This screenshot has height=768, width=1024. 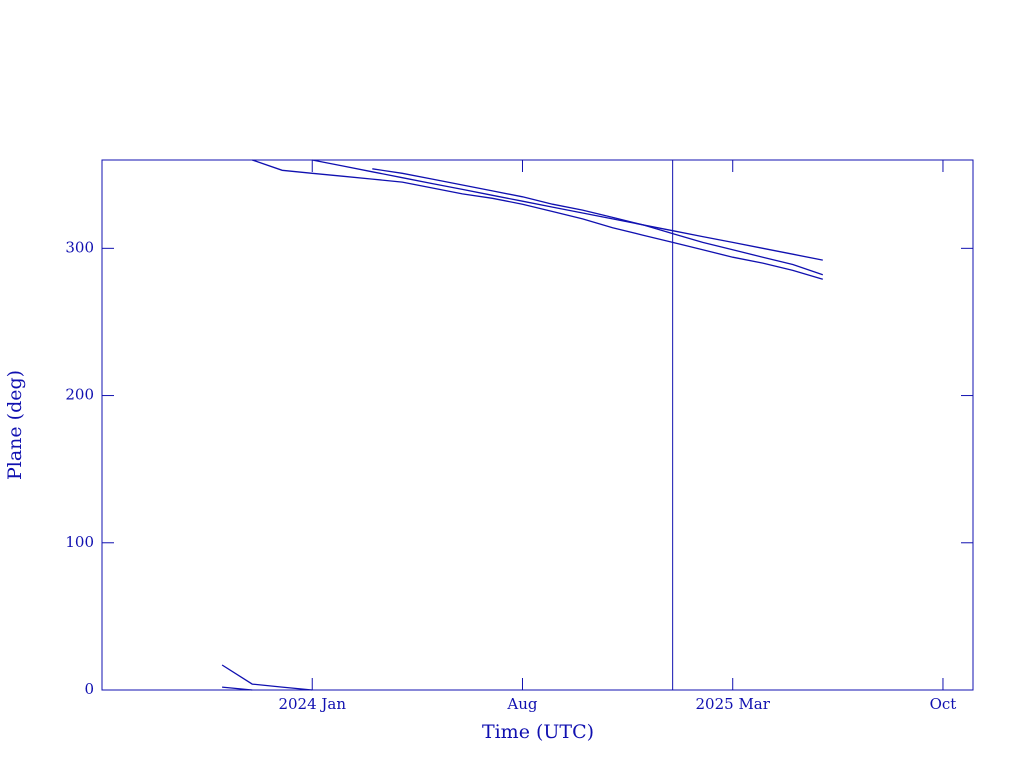 What do you see at coordinates (598, 222) in the screenshot?
I see `series-line` at bounding box center [598, 222].